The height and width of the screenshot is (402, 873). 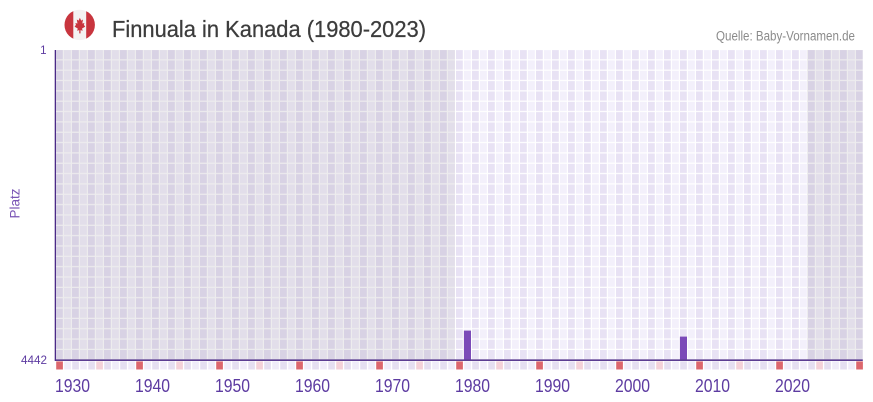 I want to click on svg-text: 1980, so click(x=472, y=386).